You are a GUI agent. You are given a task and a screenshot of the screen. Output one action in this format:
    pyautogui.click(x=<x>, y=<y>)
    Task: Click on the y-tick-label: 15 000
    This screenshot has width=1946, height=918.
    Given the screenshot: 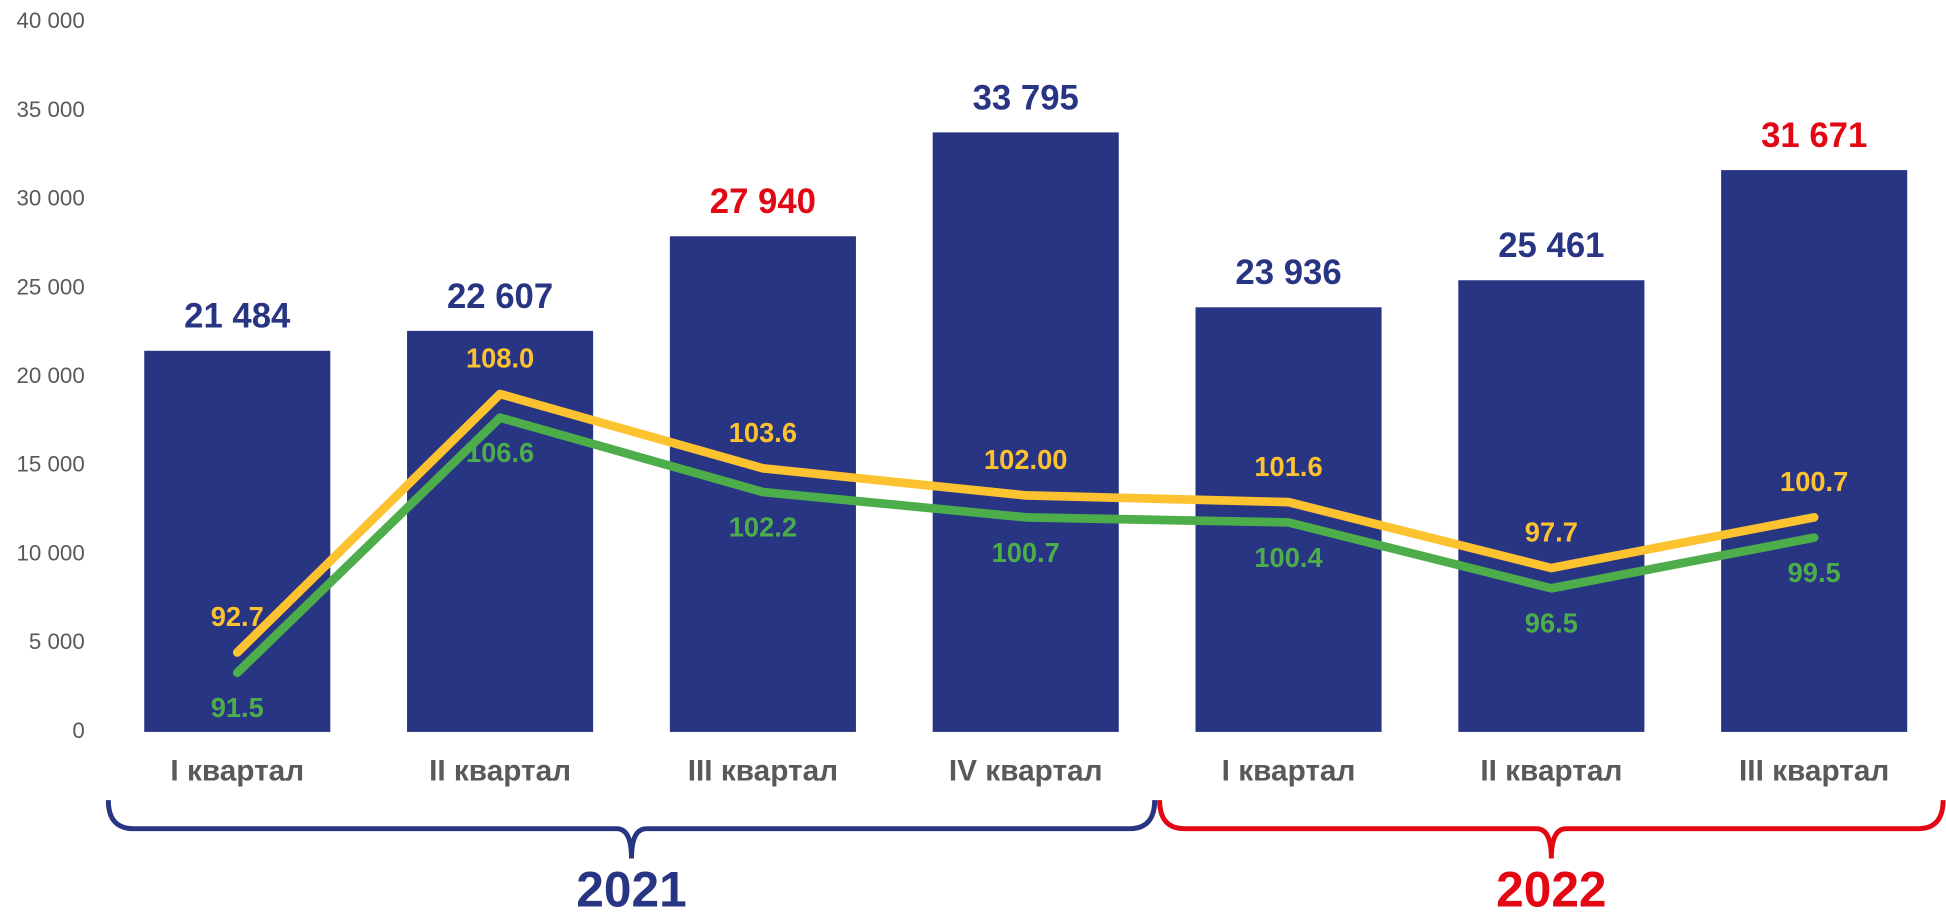 What is the action you would take?
    pyautogui.click(x=51, y=464)
    